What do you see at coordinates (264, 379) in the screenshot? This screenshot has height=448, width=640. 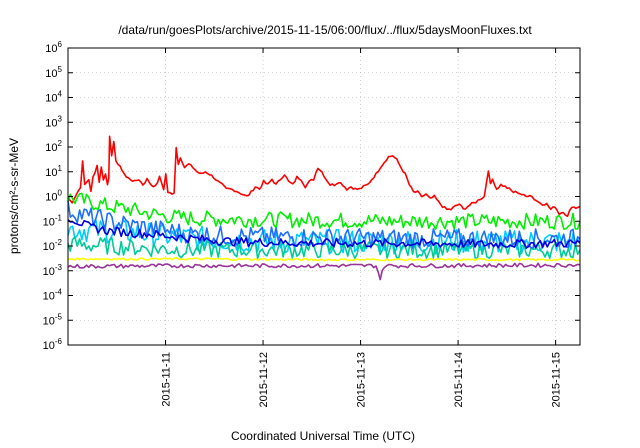 I see `x-tick-label: 2015-11-12` at bounding box center [264, 379].